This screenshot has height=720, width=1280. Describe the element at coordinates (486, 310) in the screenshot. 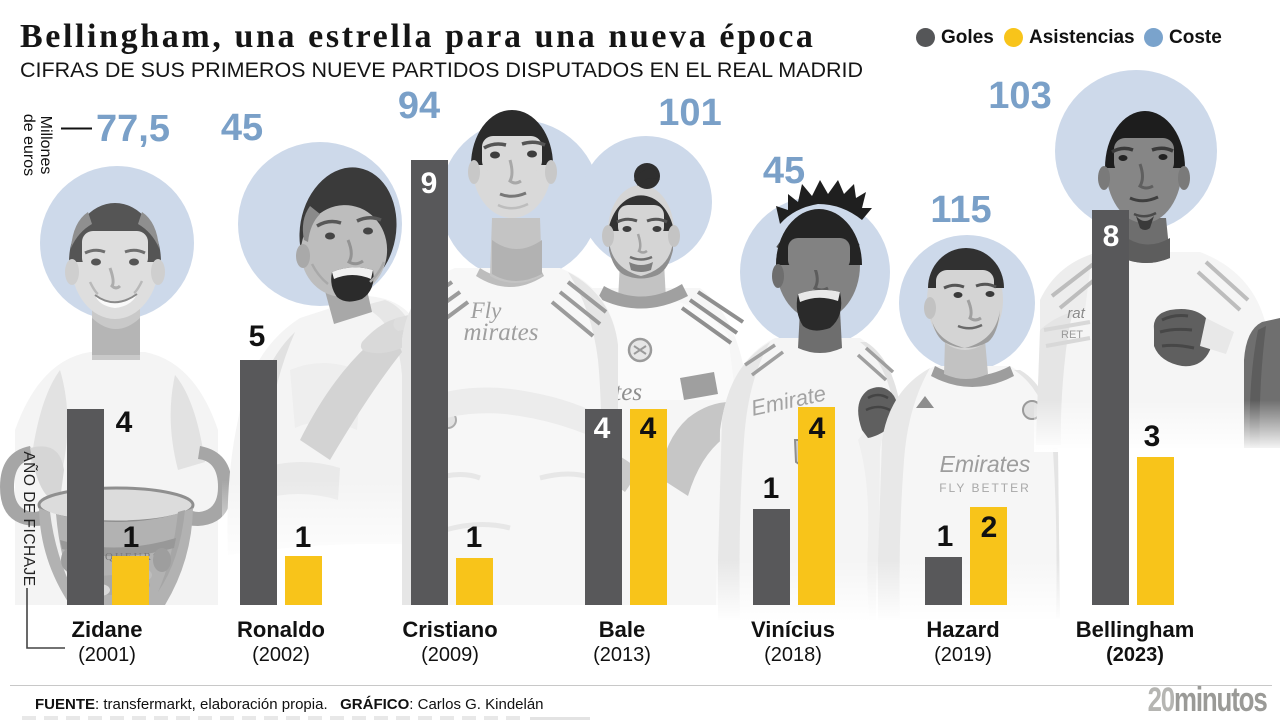

I see `svg-text: Fly` at that location.